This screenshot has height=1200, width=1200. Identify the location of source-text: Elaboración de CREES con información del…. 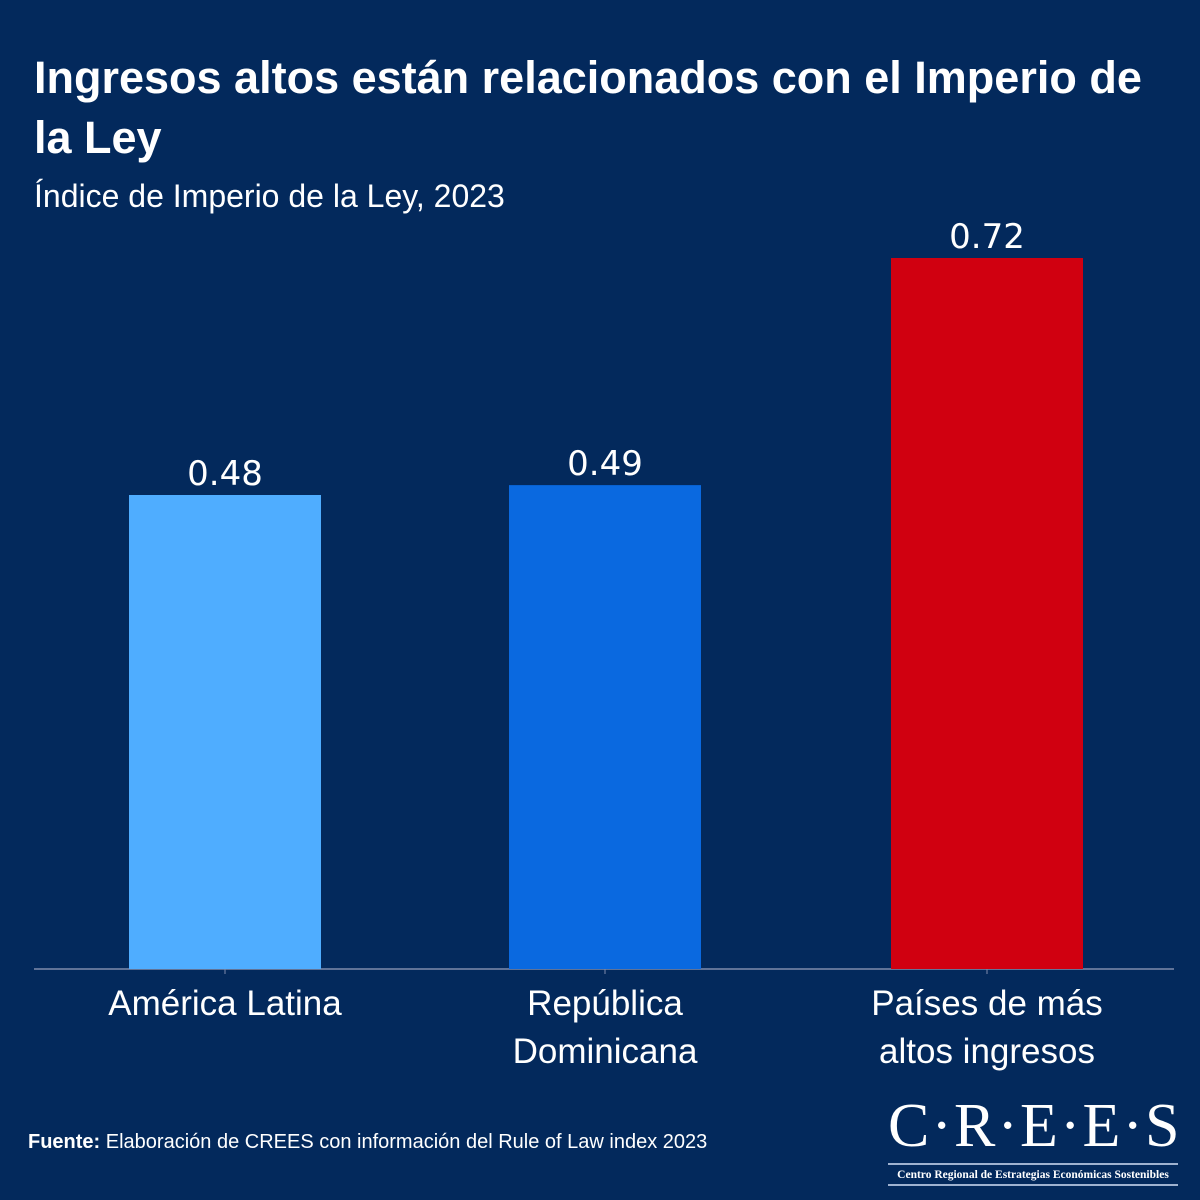
(404, 1142).